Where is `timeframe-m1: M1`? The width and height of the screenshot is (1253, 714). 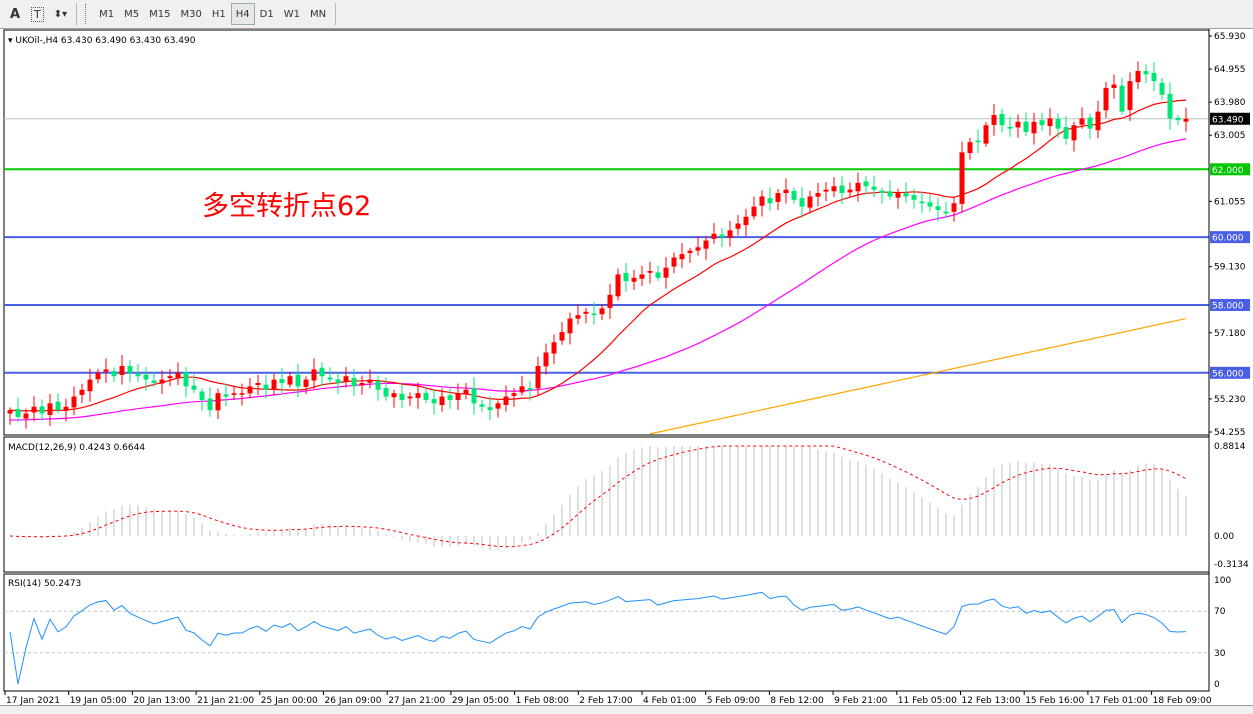 timeframe-m1: M1 is located at coordinates (107, 14).